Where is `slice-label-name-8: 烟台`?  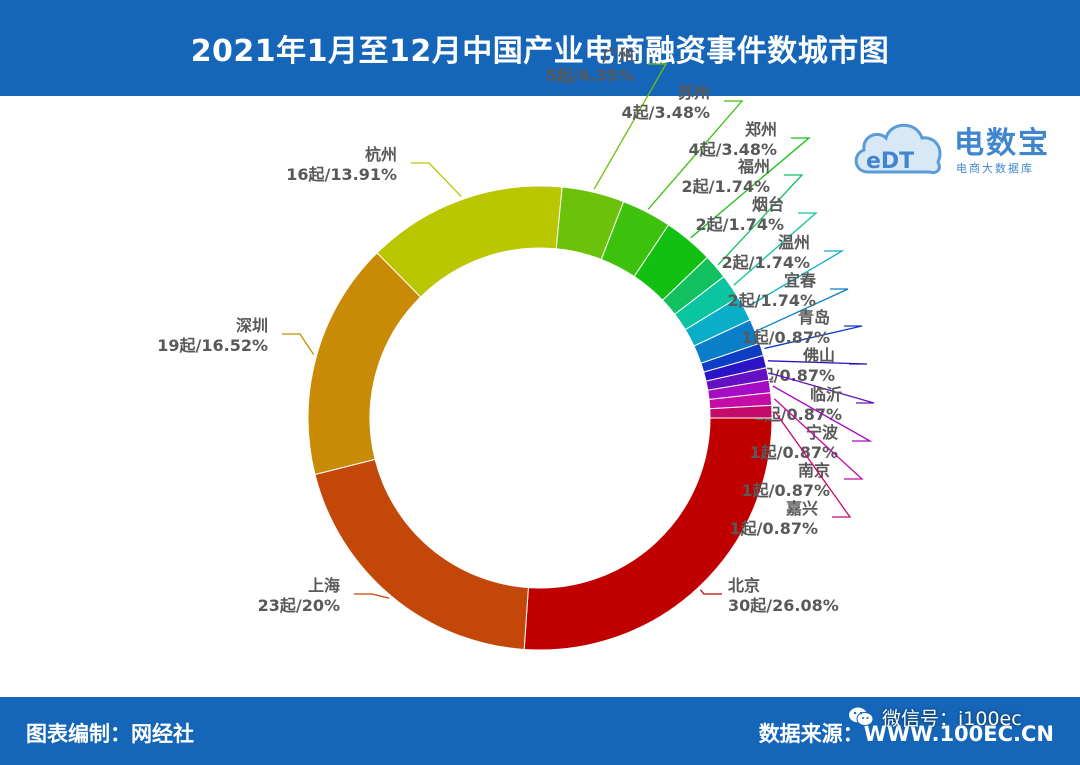
slice-label-name-8: 烟台 is located at coordinates (768, 204).